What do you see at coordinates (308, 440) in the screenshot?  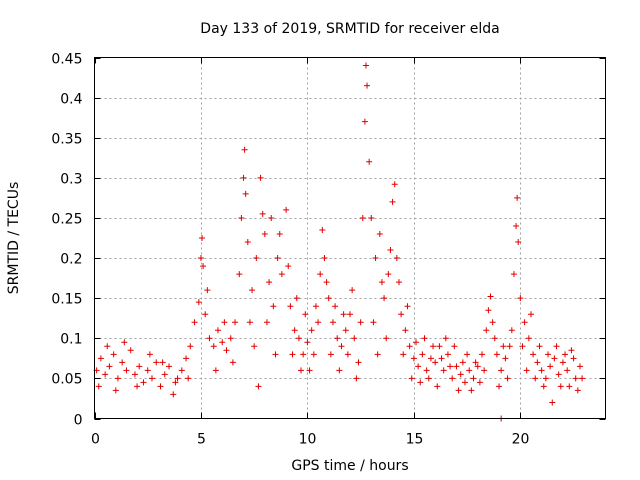 I see `x-tick-label: 10` at bounding box center [308, 440].